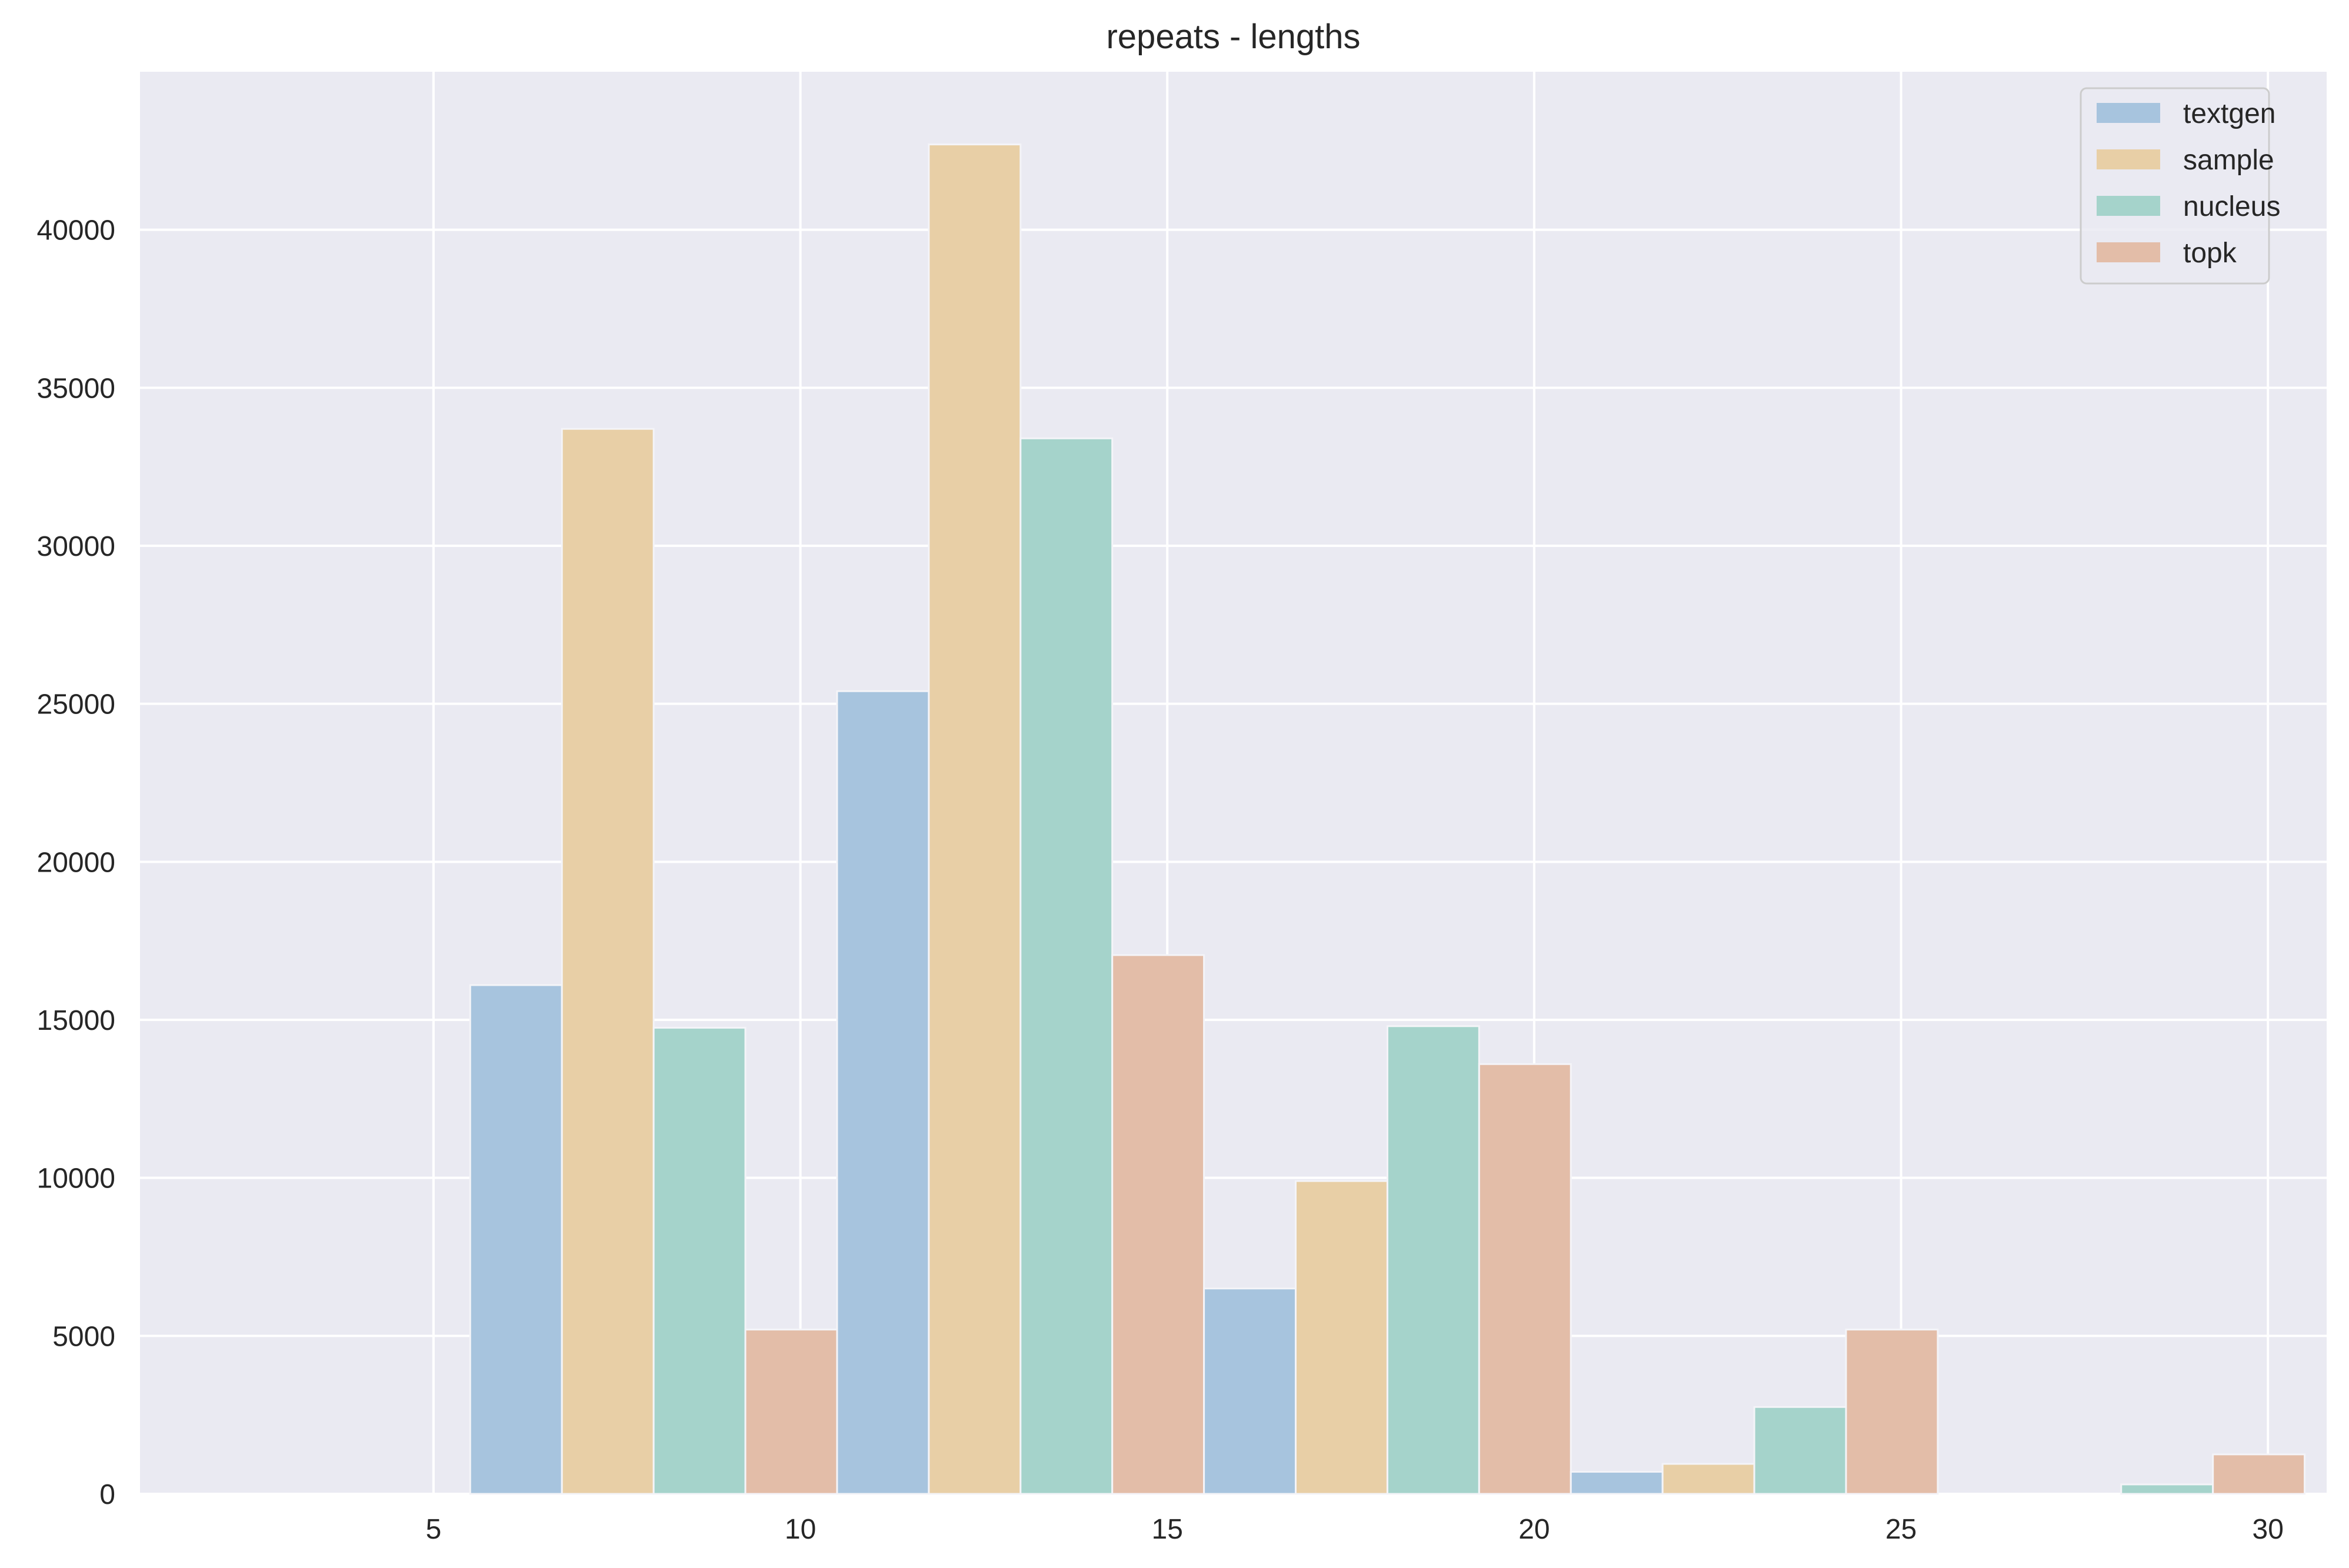  I want to click on y-tick-label: 5000, so click(83, 1336).